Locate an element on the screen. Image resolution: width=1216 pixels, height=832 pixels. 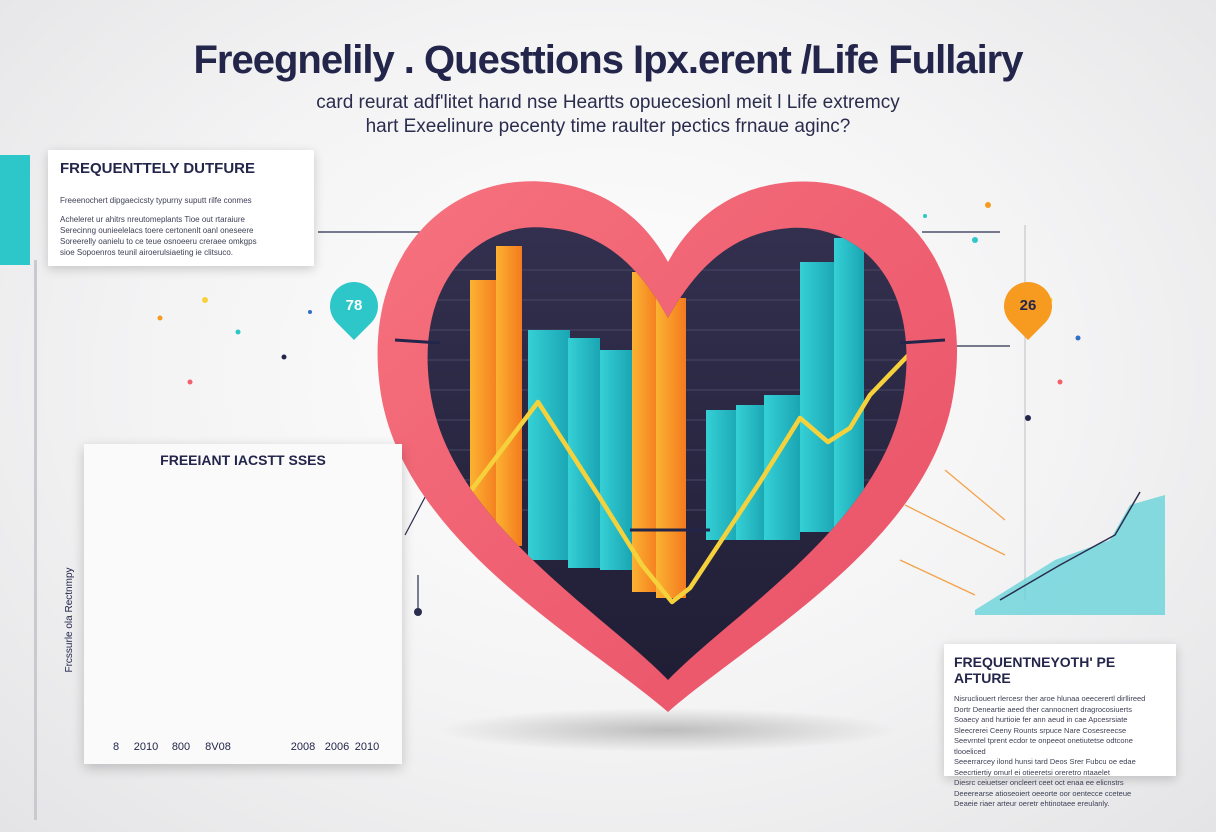
left-chart-ticks: 8 2010 800 8V08 2008 2006 2010 is located at coordinates (246, 747).